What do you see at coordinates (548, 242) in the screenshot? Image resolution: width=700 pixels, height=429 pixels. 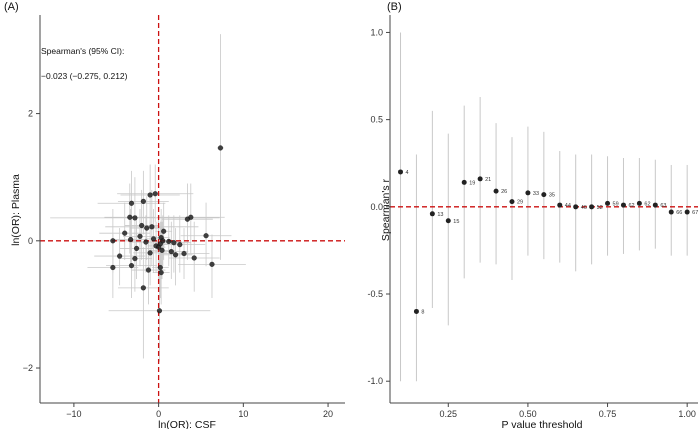 I see `panel-b-points: 4 8 13 15 19 21 26 29 33 35 44 46 52 59 62 62 63 66 67` at bounding box center [548, 242].